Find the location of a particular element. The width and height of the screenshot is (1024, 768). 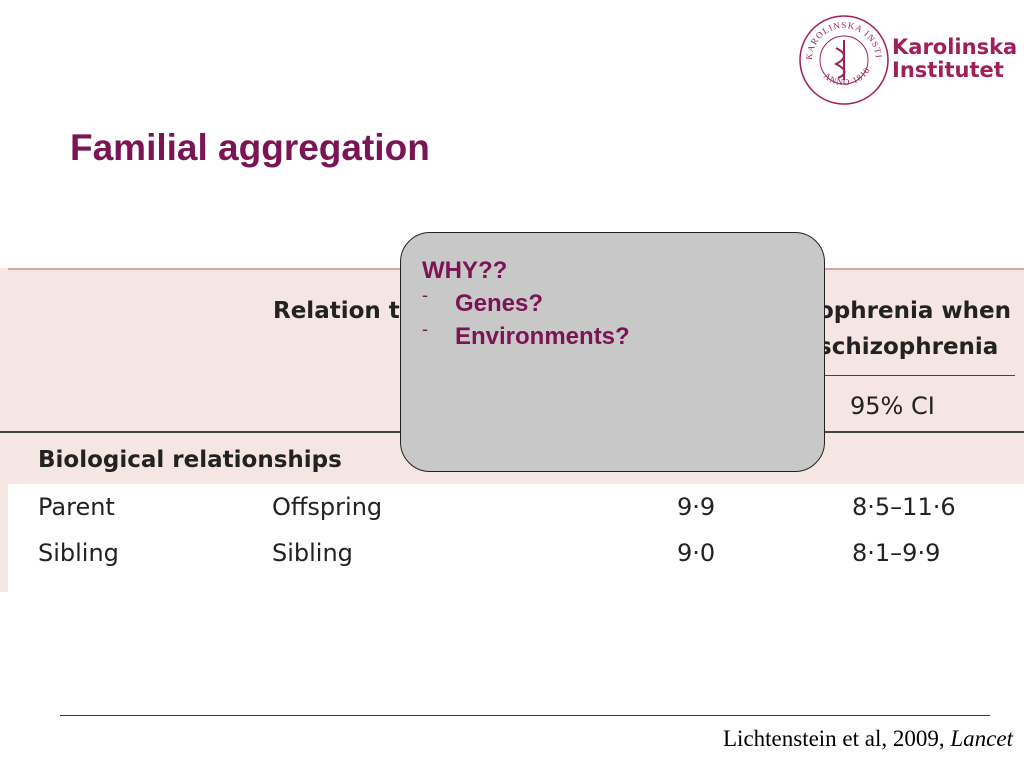

journal: Lancet is located at coordinates (981, 738).